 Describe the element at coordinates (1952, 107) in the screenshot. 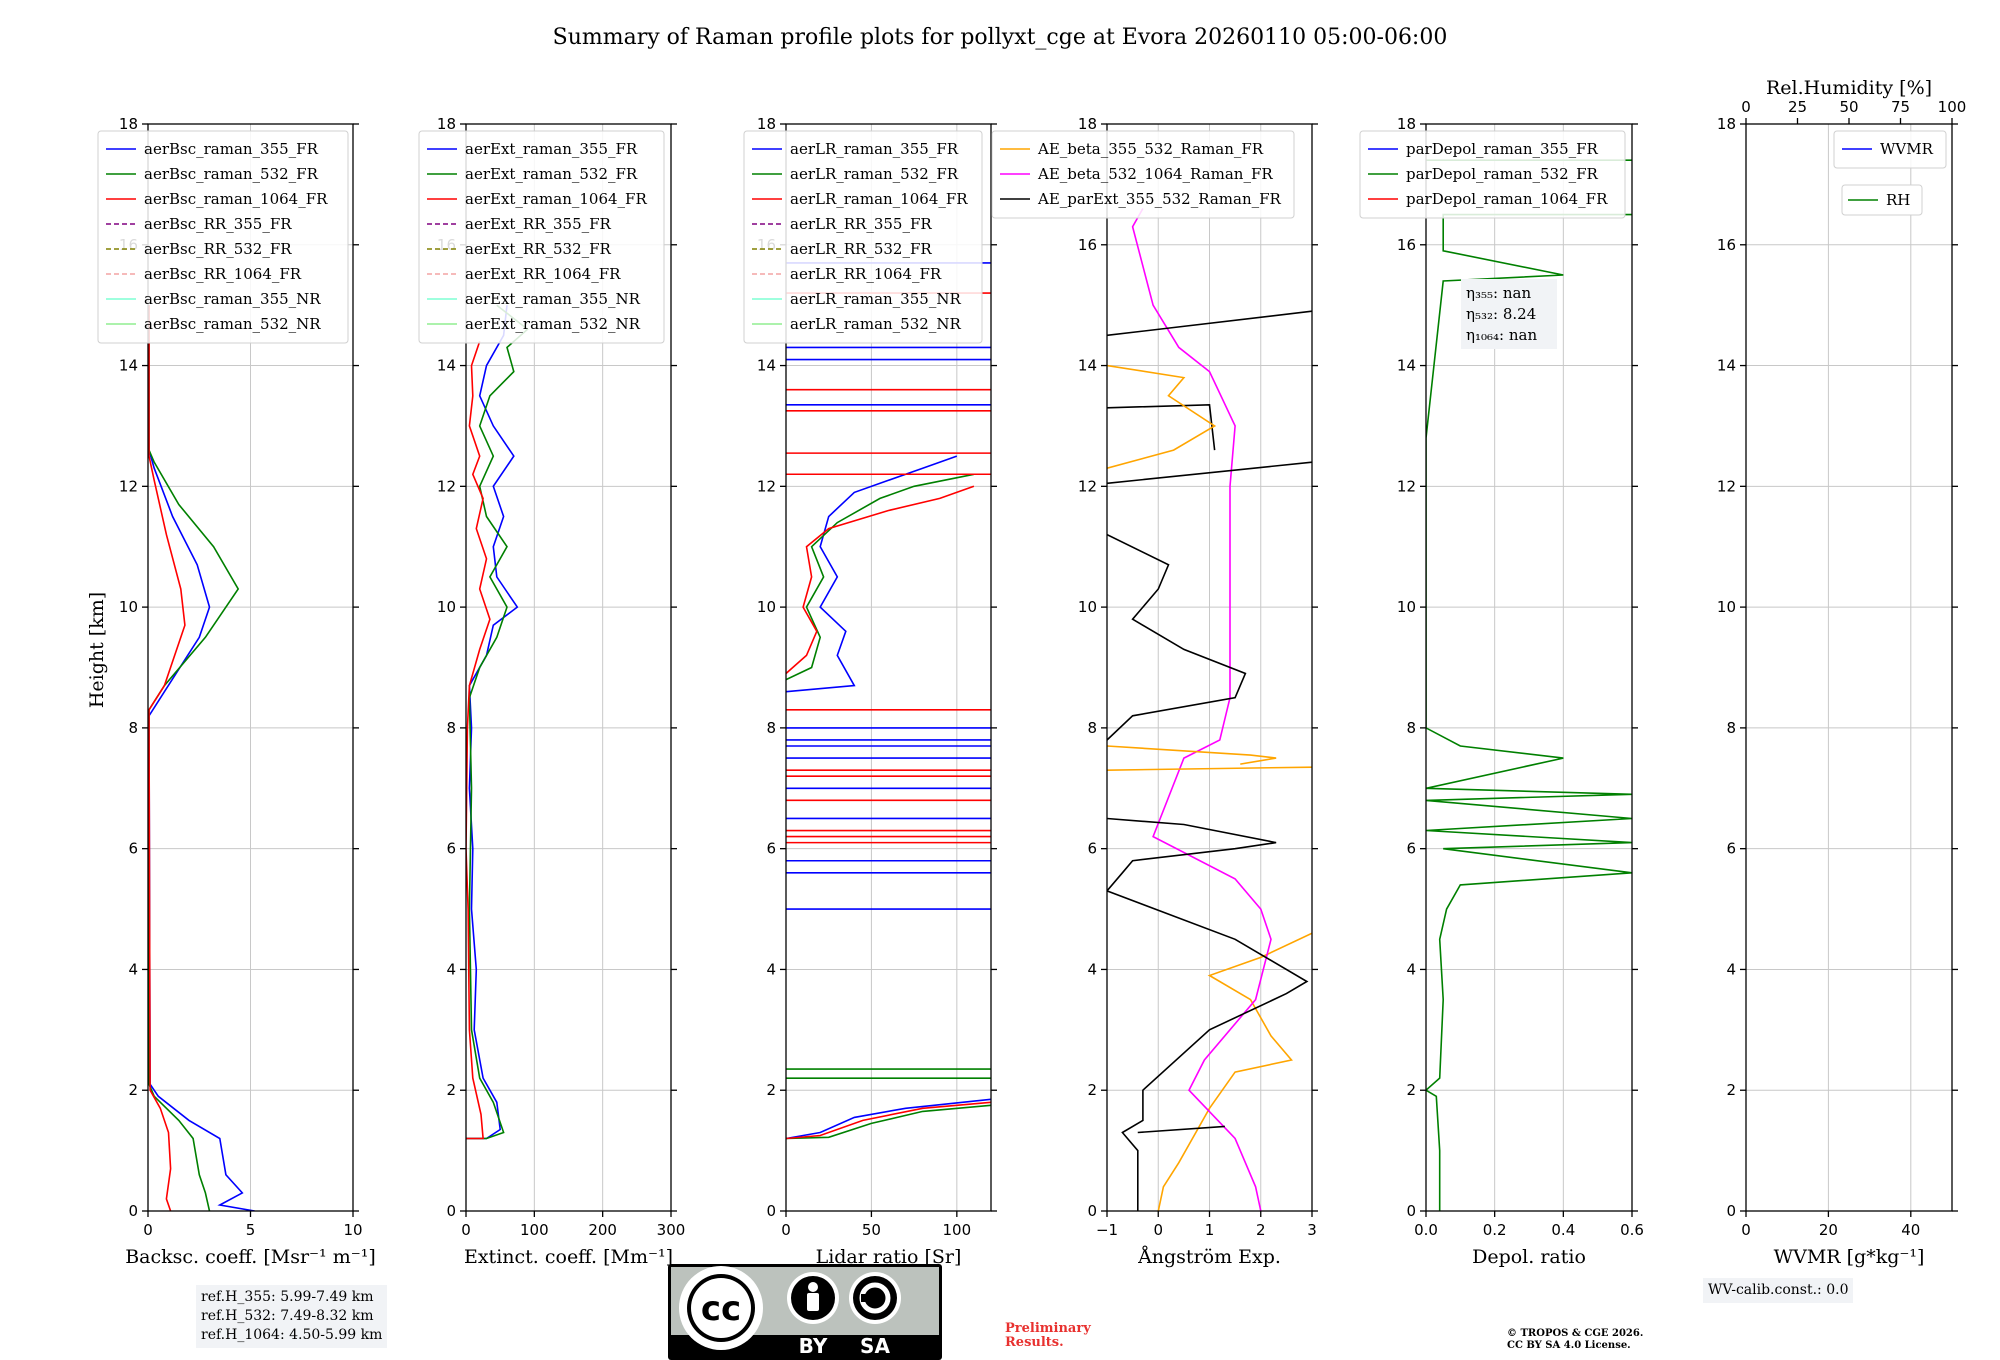

I see `top-x-tick-label: 100` at that location.